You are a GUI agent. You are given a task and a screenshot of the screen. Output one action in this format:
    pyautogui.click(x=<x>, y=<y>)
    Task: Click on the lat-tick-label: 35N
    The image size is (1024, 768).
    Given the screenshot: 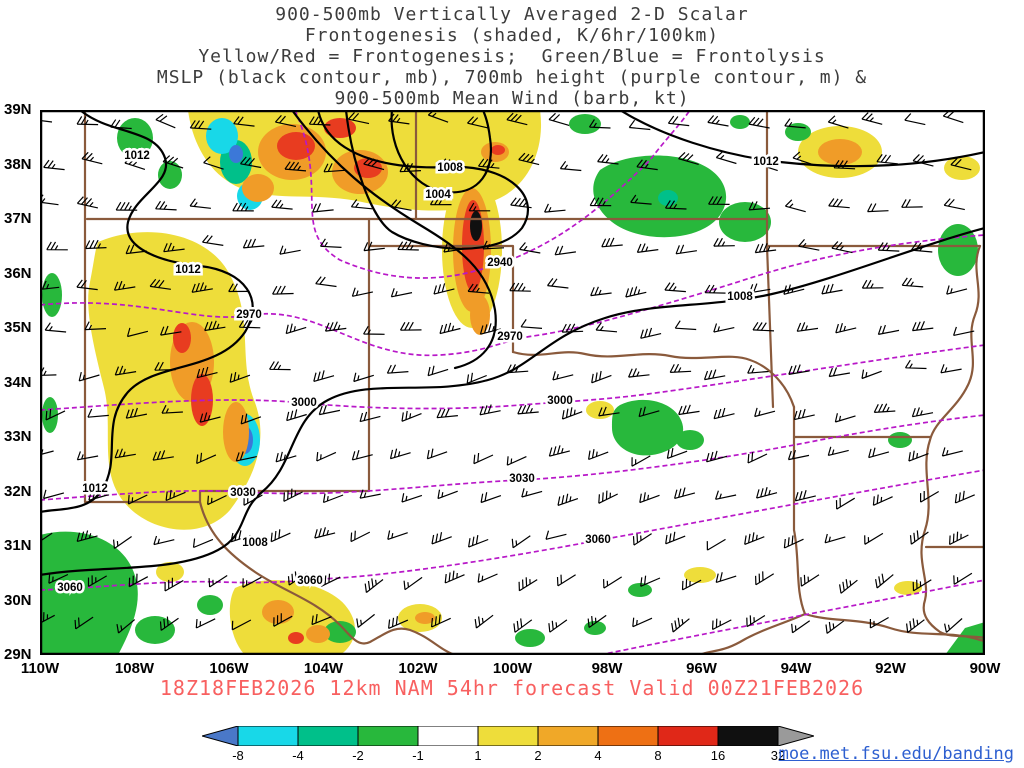 What is the action you would take?
    pyautogui.click(x=18, y=327)
    